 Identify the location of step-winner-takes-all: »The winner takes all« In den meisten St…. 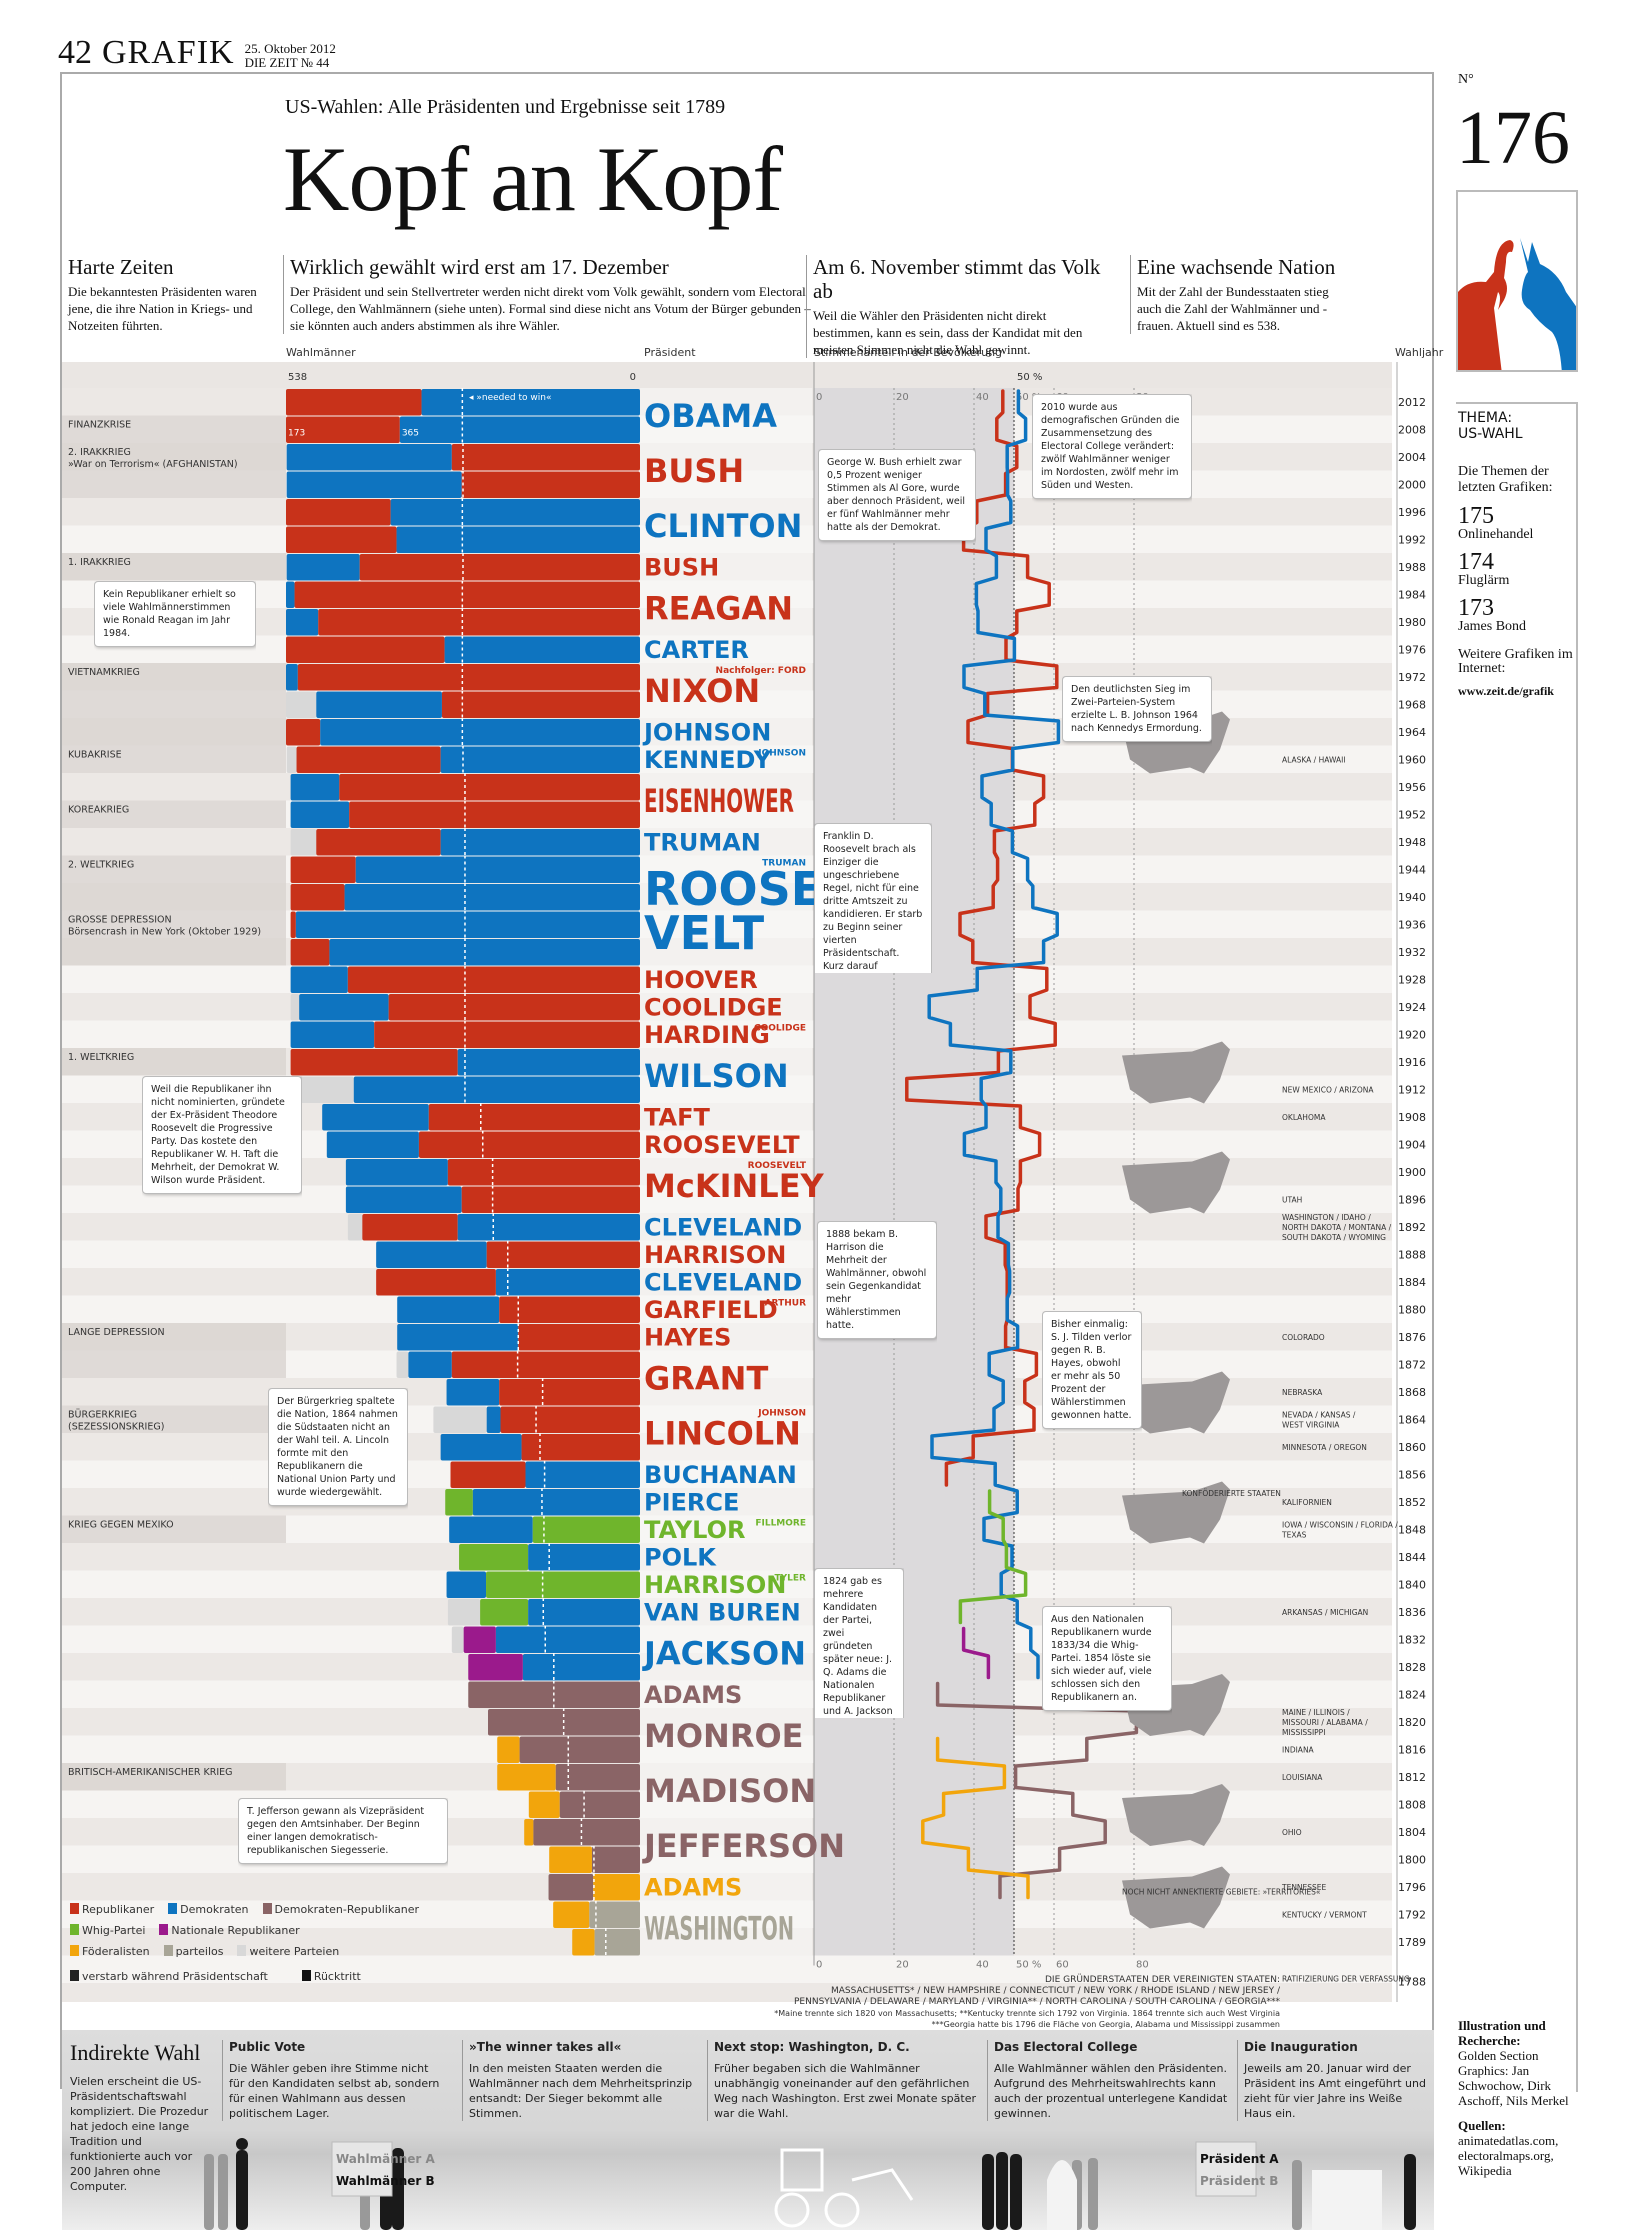
(582, 2080).